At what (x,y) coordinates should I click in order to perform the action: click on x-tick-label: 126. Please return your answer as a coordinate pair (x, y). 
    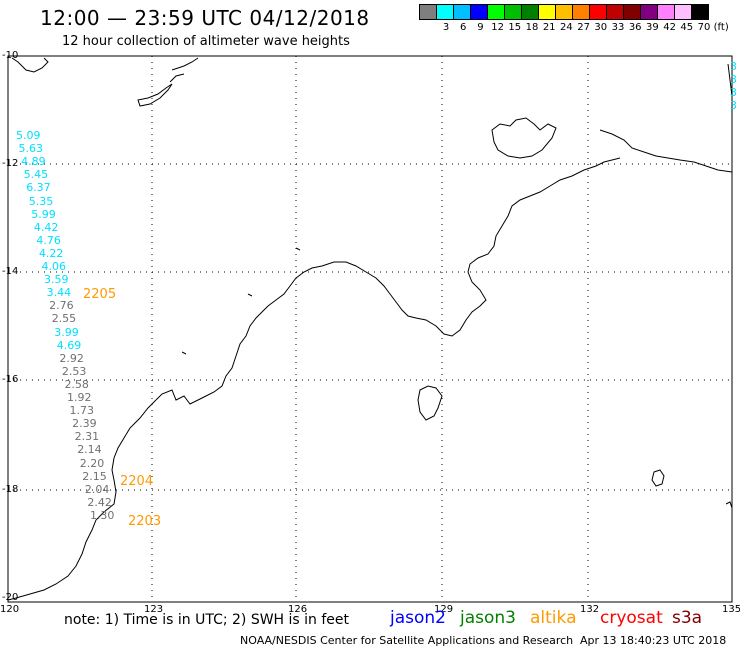
    Looking at the image, I should click on (298, 609).